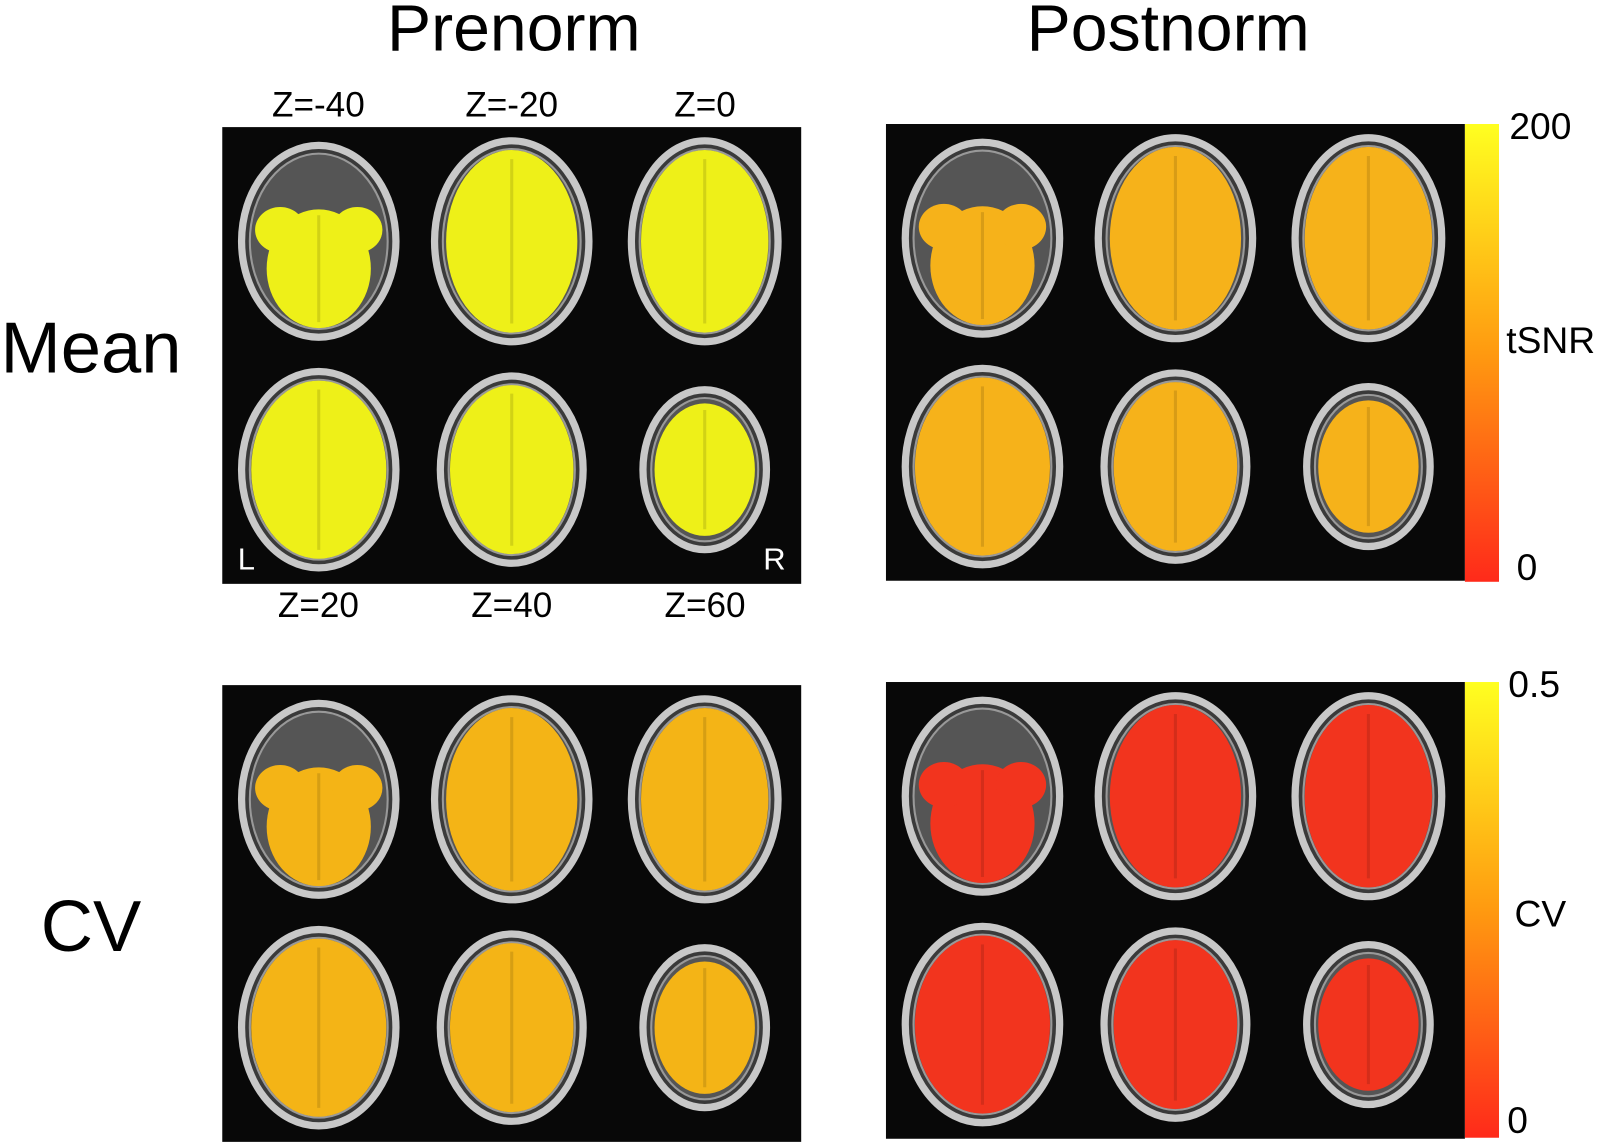 This screenshot has width=1621, height=1146. Describe the element at coordinates (511, 605) in the screenshot. I see `slice-label: Z=40` at that location.